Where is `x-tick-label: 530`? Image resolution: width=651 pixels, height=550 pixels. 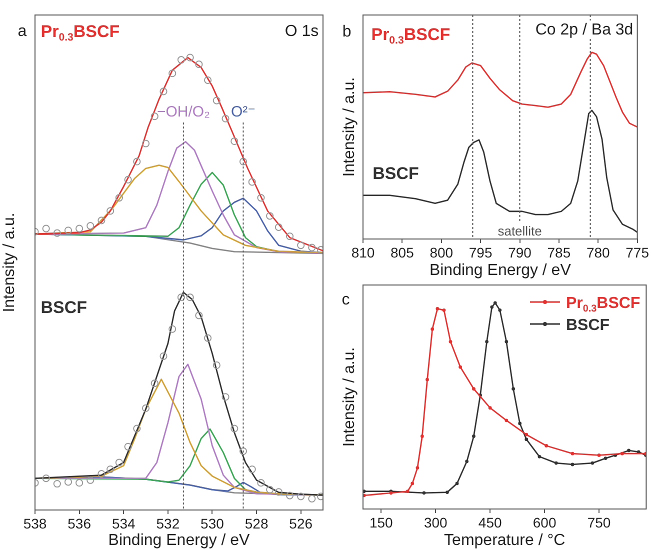 x-tick-label: 530 is located at coordinates (212, 523).